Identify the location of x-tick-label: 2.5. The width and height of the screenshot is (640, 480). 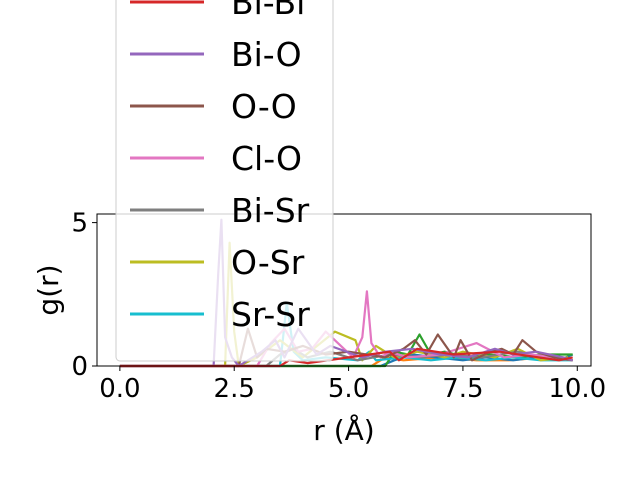
(234, 389).